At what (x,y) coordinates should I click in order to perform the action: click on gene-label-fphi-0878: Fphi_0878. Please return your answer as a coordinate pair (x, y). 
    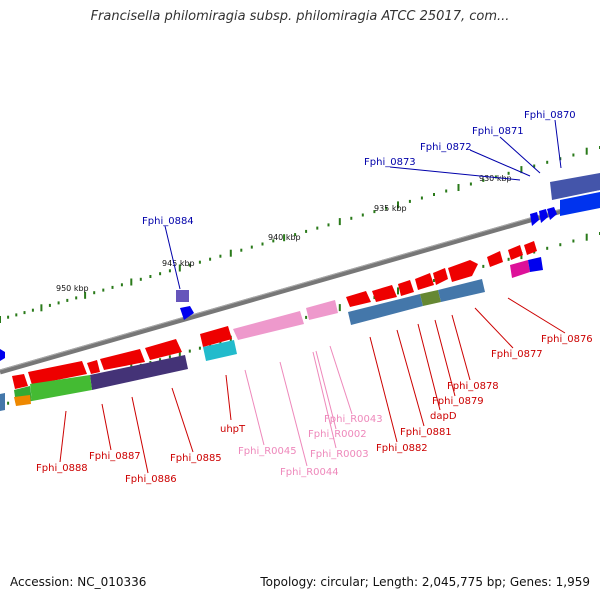
    Looking at the image, I should click on (473, 386).